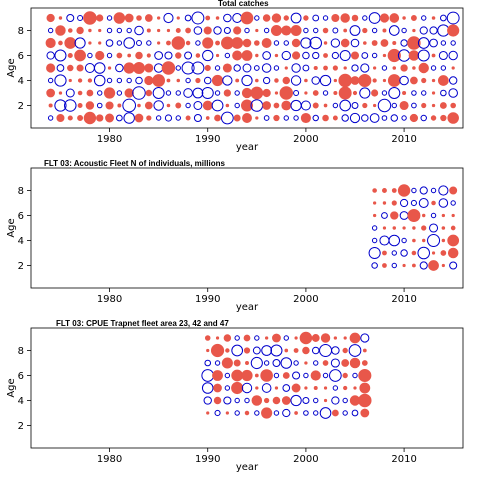  I want to click on y-axis-label: Age, so click(11, 67).